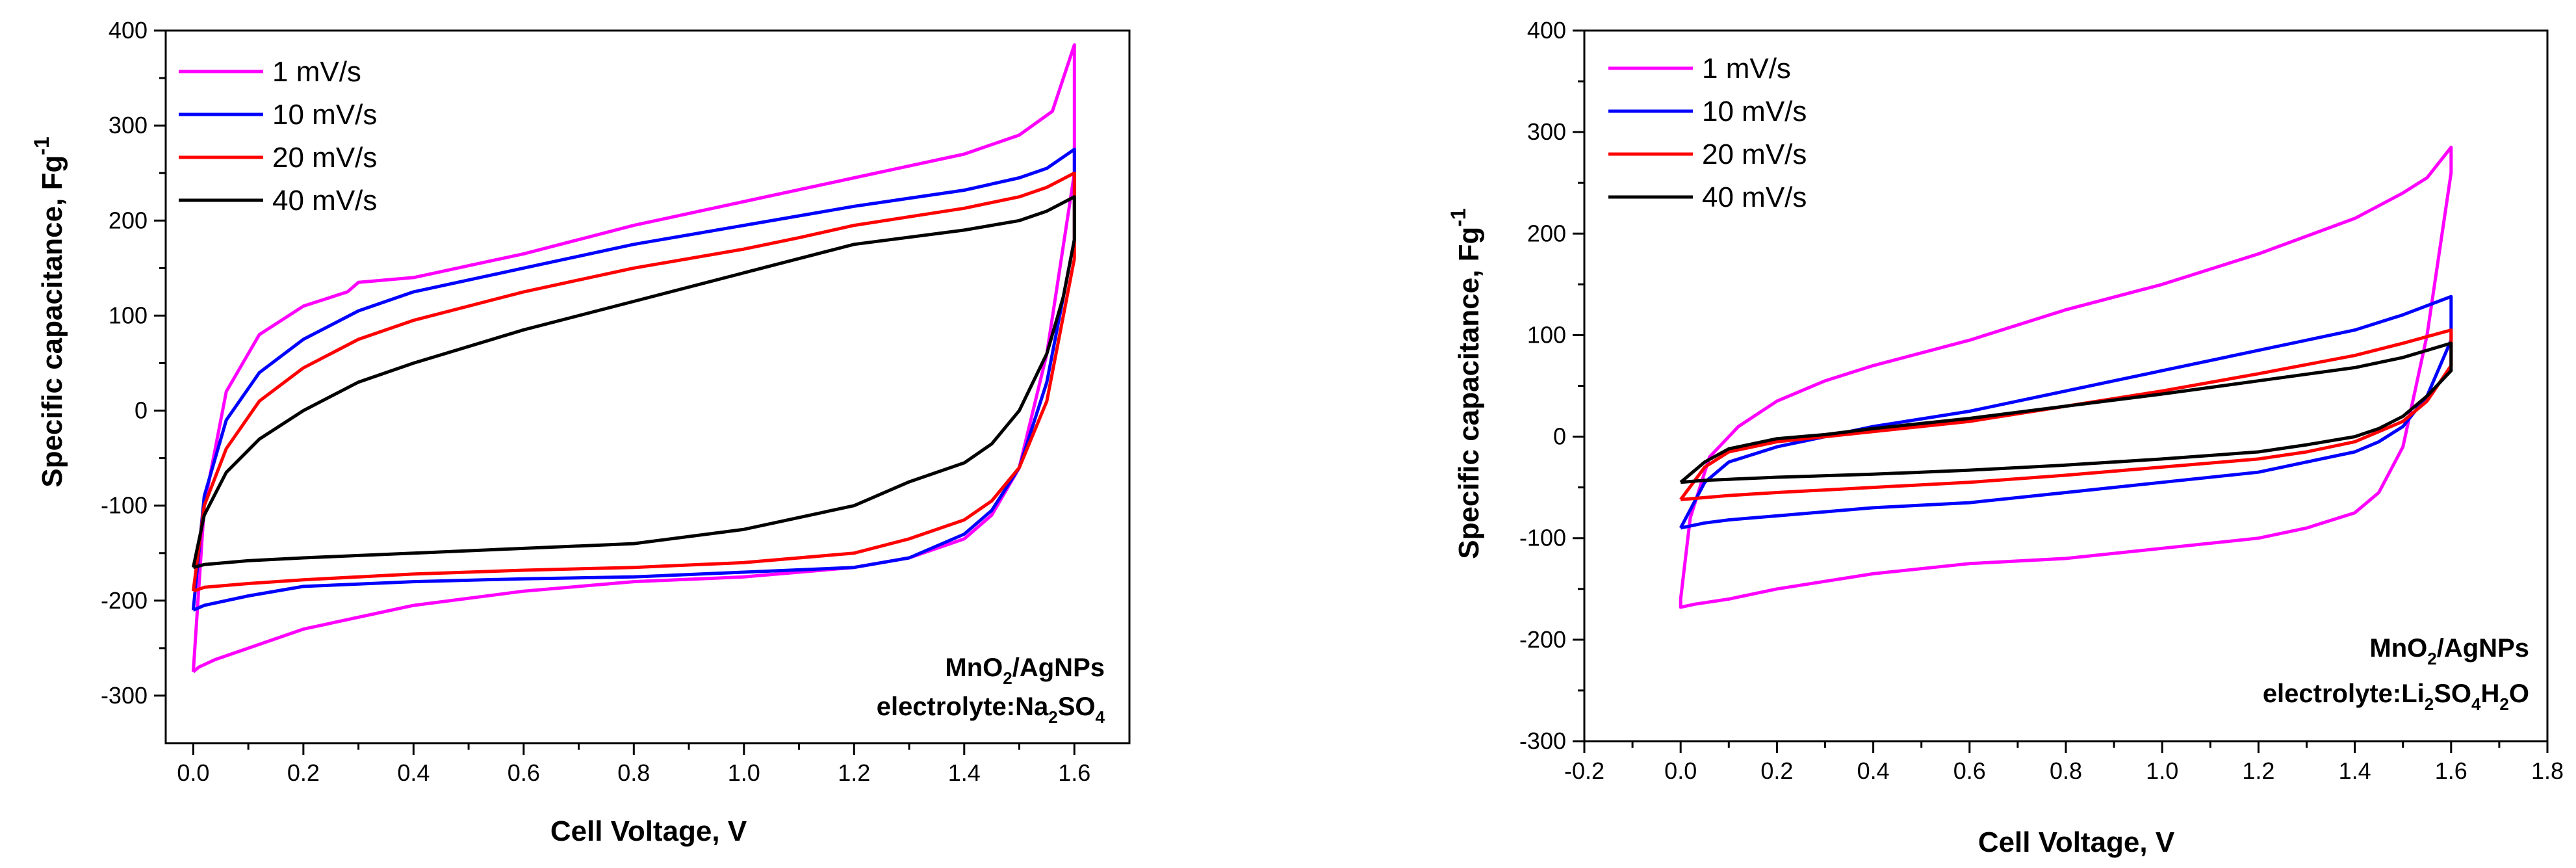 Image resolution: width=2576 pixels, height=868 pixels. I want to click on series-line-10-mv-s, so click(2066, 412).